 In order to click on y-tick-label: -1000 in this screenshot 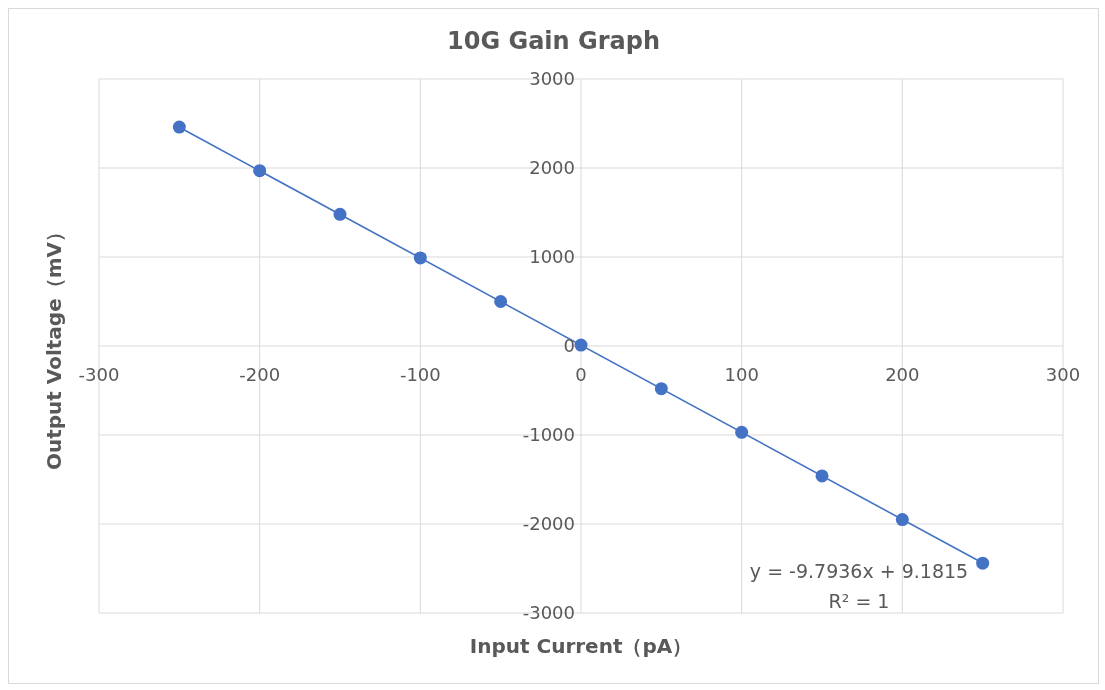, I will do `click(548, 434)`.